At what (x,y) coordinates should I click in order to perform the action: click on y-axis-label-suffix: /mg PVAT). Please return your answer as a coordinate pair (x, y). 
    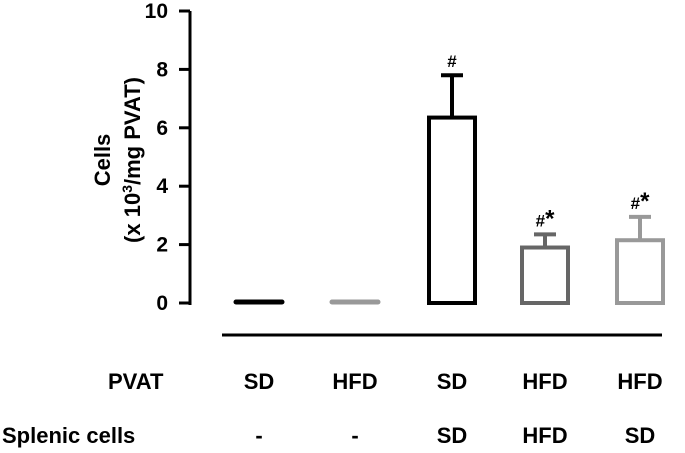
    Looking at the image, I should click on (132, 131).